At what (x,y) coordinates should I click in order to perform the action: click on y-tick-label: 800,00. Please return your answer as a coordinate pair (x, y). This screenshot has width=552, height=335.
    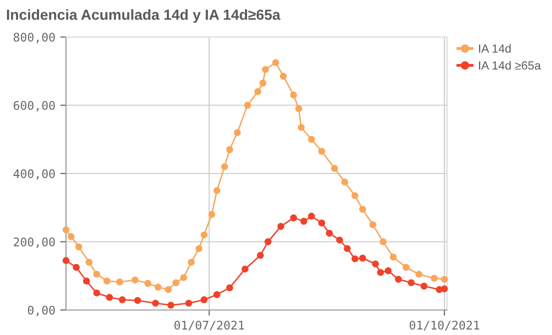
    Looking at the image, I should click on (34, 38).